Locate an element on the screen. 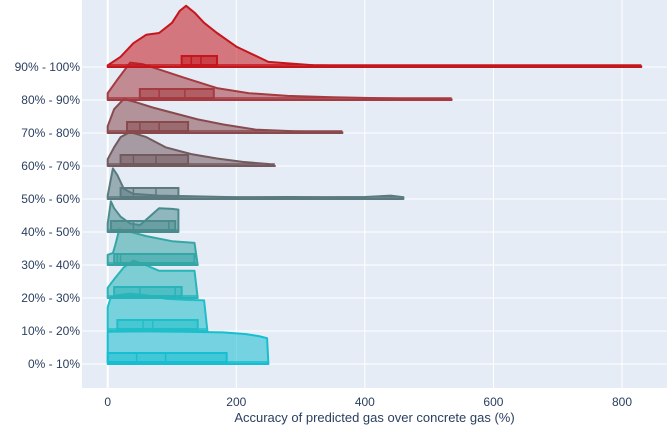 The image size is (671, 430). x-tick-labels: 0 200 400 600 800 is located at coordinates (368, 402).